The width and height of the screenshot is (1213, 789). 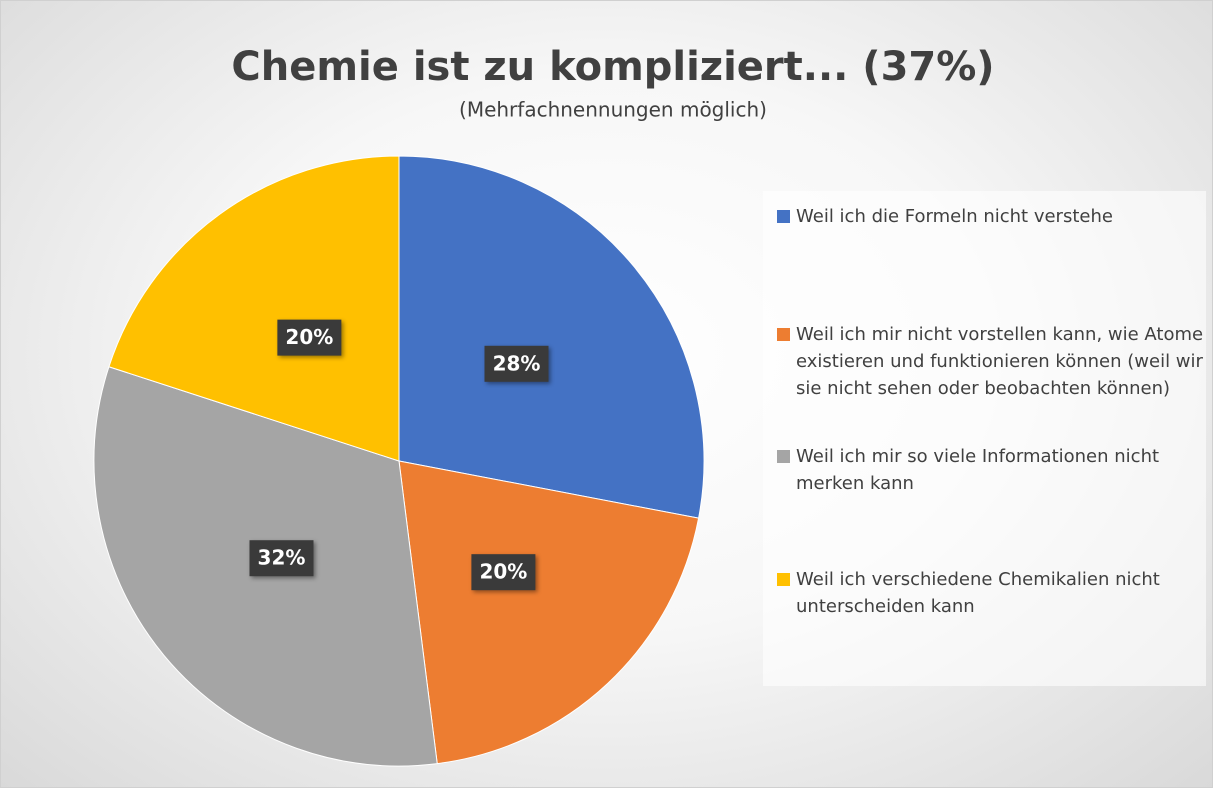 I want to click on data-label: 32%, so click(x=282, y=558).